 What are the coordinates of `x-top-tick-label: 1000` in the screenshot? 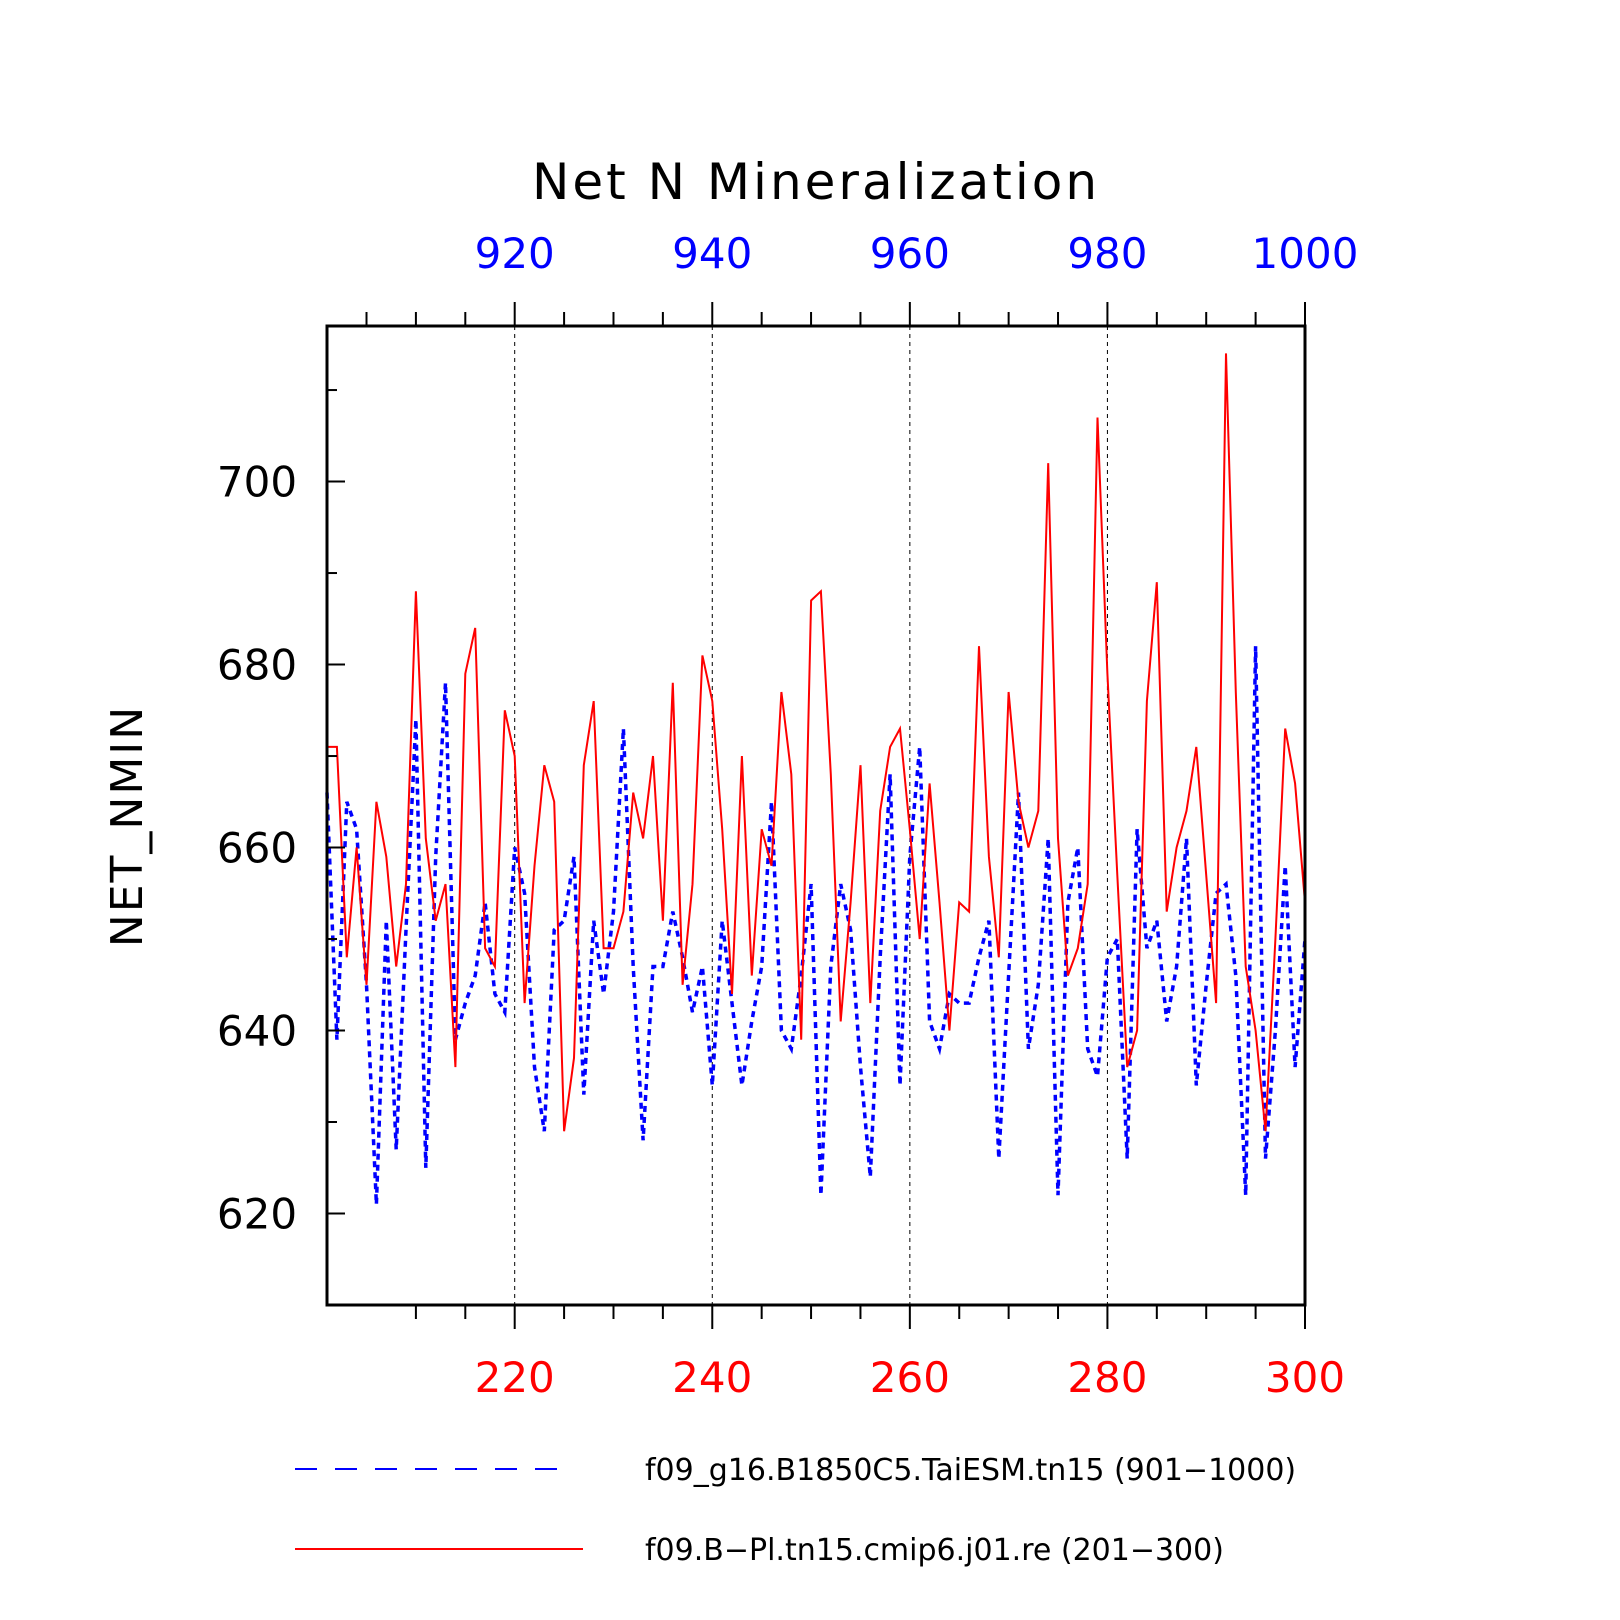 It's located at (1305, 253).